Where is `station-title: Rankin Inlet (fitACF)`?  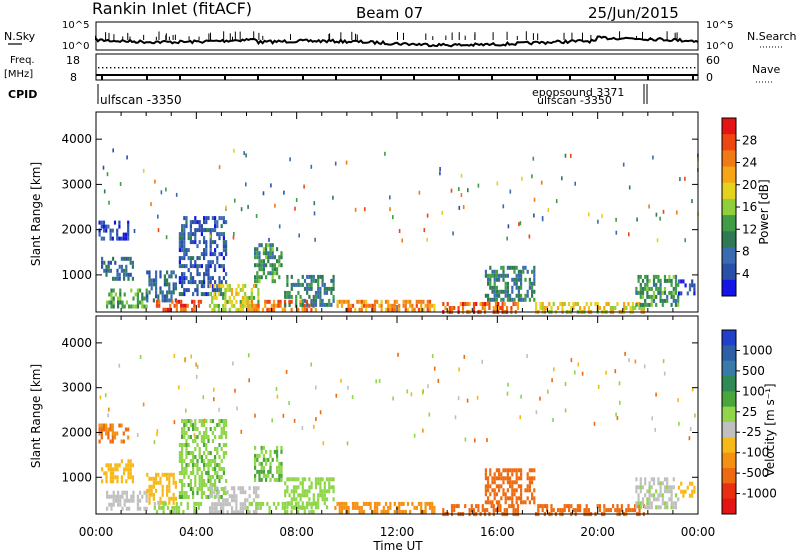 station-title: Rankin Inlet (fitACF) is located at coordinates (172, 9).